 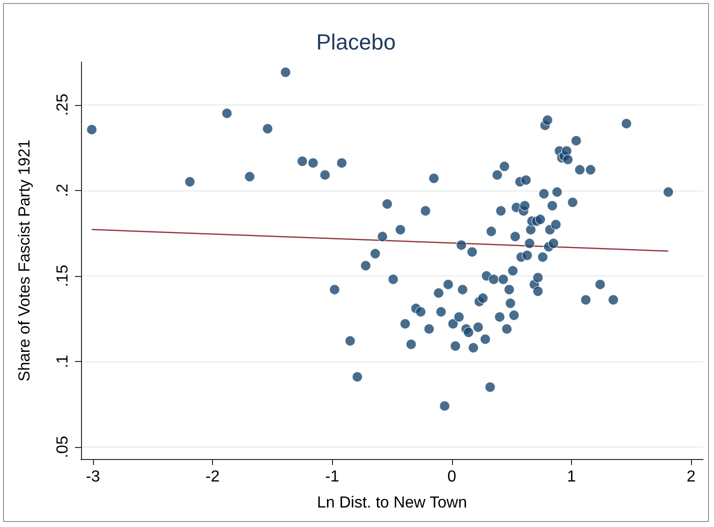 I want to click on y-tick-label: .2, so click(x=63, y=191).